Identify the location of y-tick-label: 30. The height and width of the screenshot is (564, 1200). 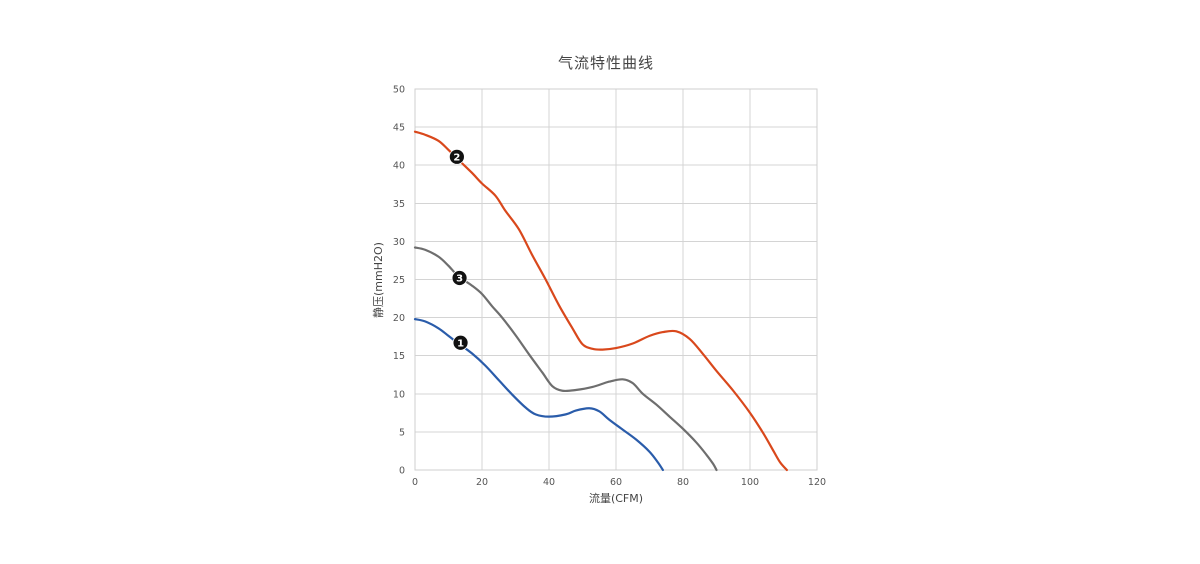
(399, 242).